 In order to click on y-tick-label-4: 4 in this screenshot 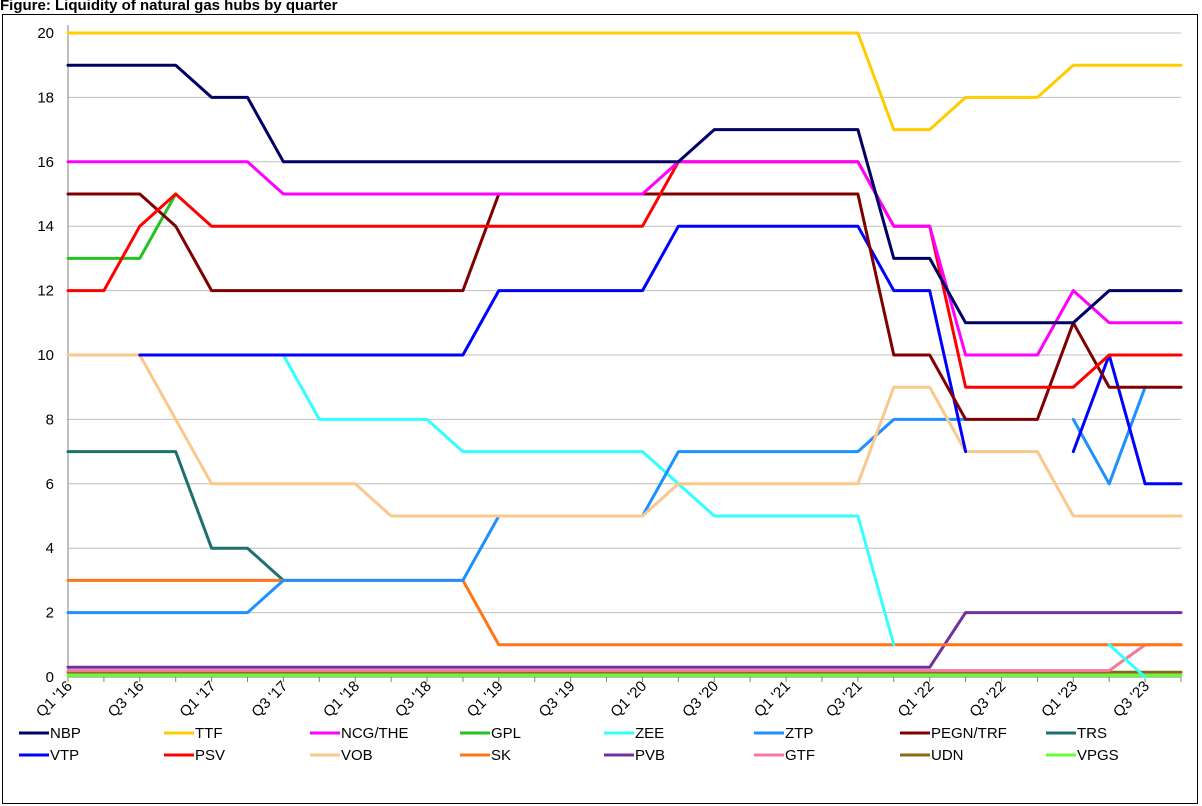, I will do `click(50, 548)`.